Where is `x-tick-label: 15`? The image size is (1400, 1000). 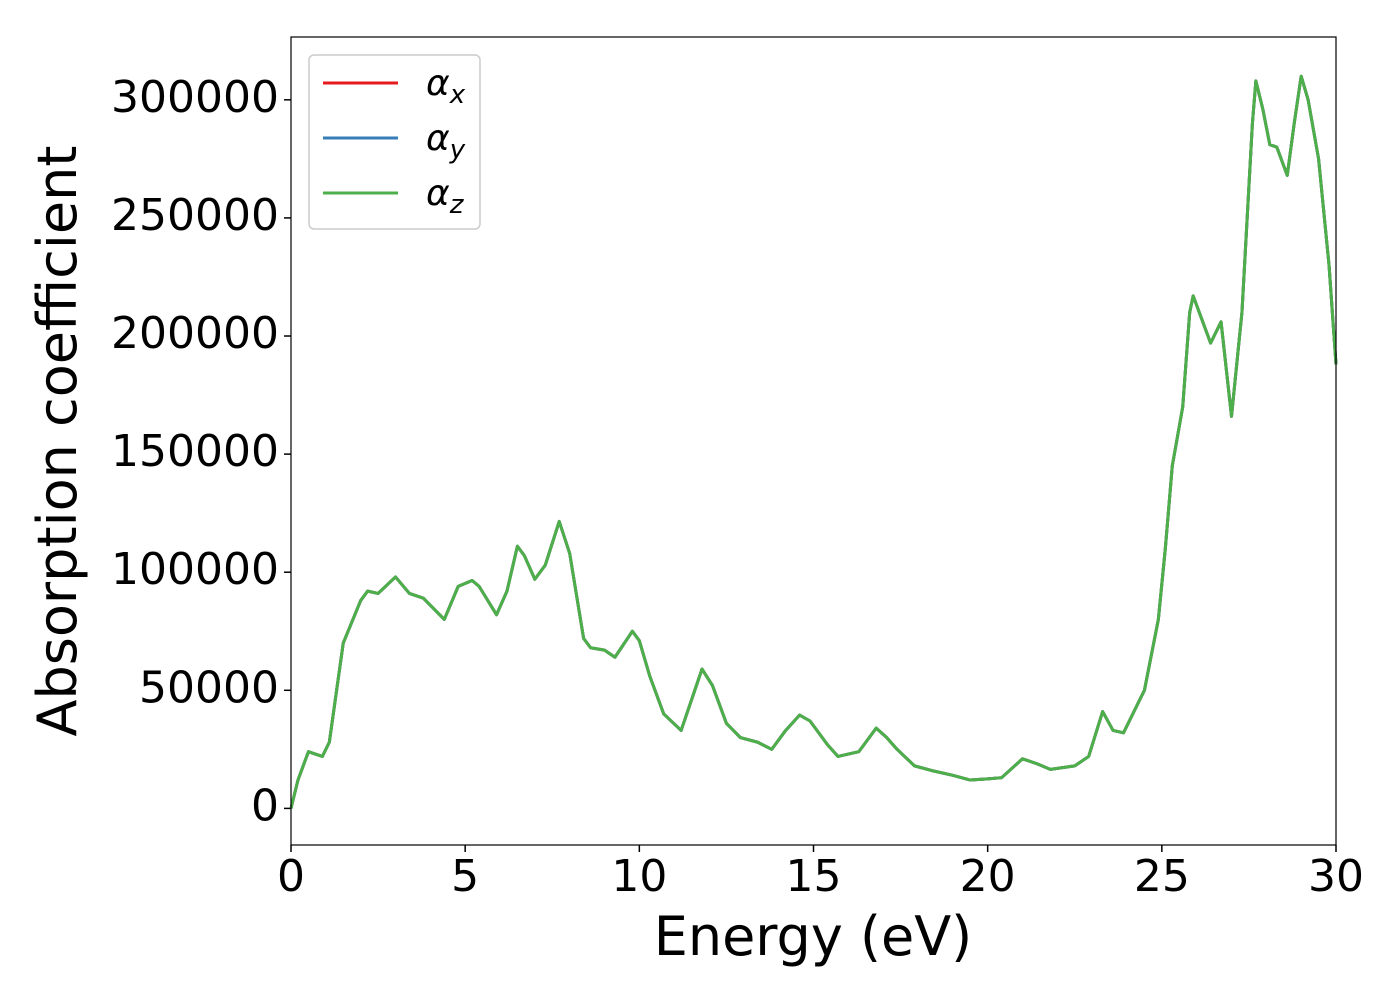 x-tick-label: 15 is located at coordinates (814, 876).